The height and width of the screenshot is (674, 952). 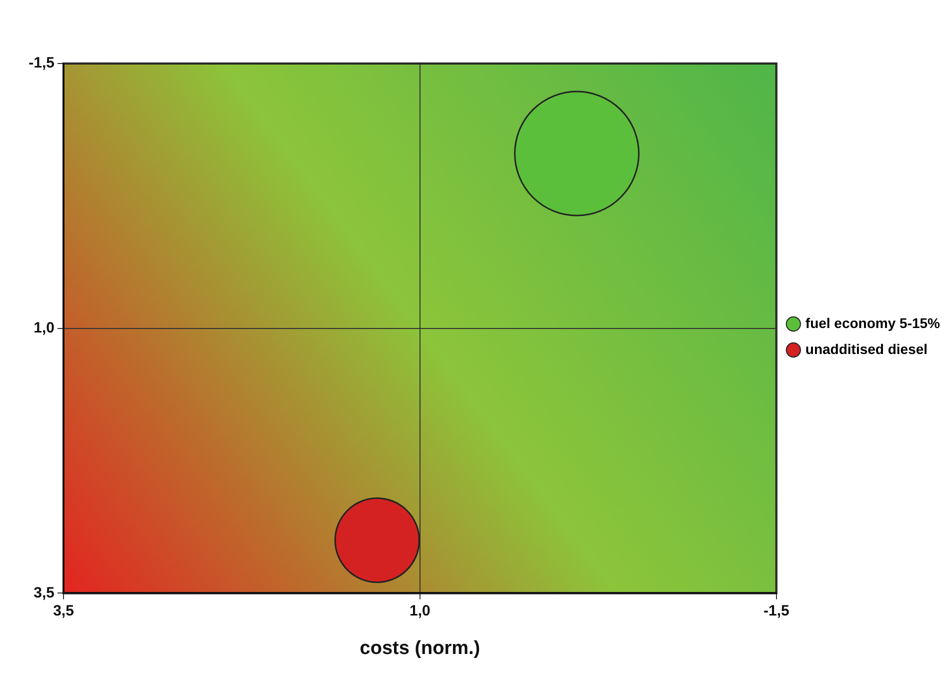 I want to click on x-axis-title: costs (norm.), so click(x=420, y=648).